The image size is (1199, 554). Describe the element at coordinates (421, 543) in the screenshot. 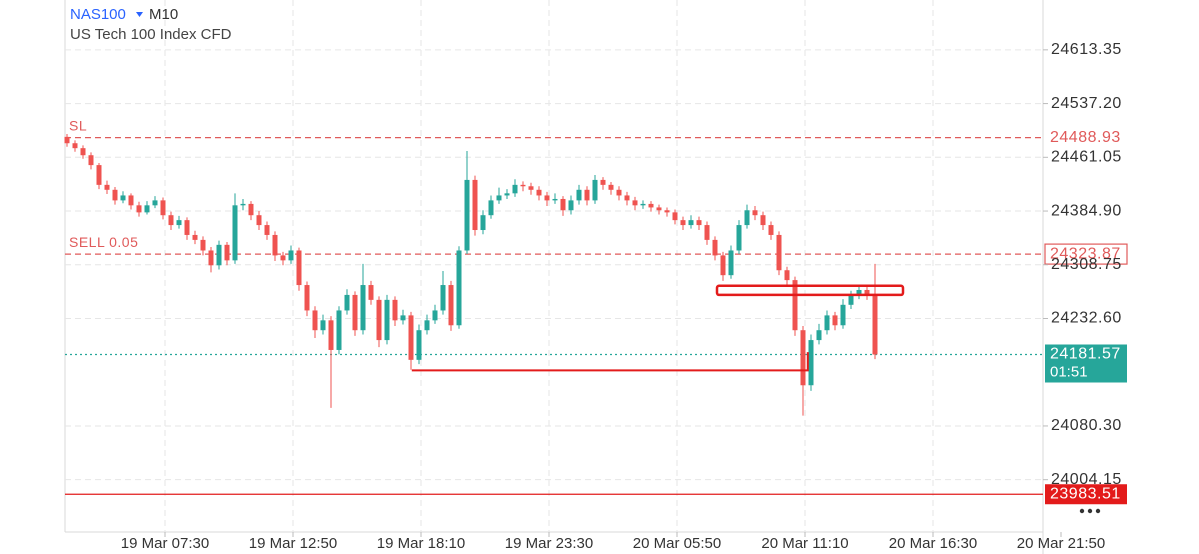

I see `x-tick-label: 19 Mar 18:10` at that location.